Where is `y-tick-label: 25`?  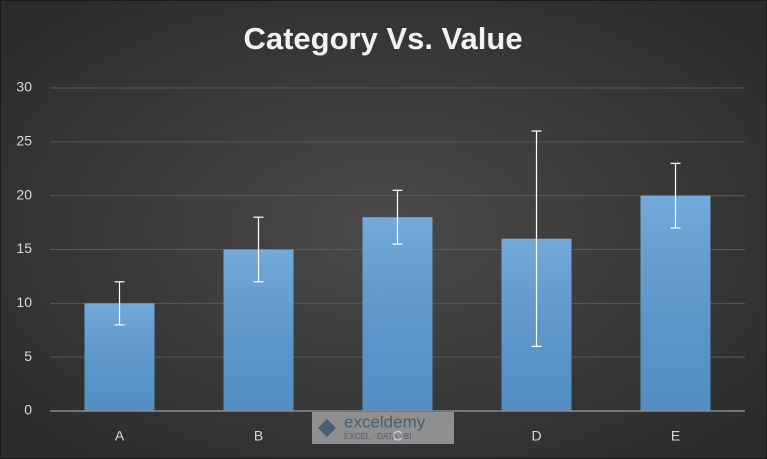 y-tick-label: 25 is located at coordinates (24, 141).